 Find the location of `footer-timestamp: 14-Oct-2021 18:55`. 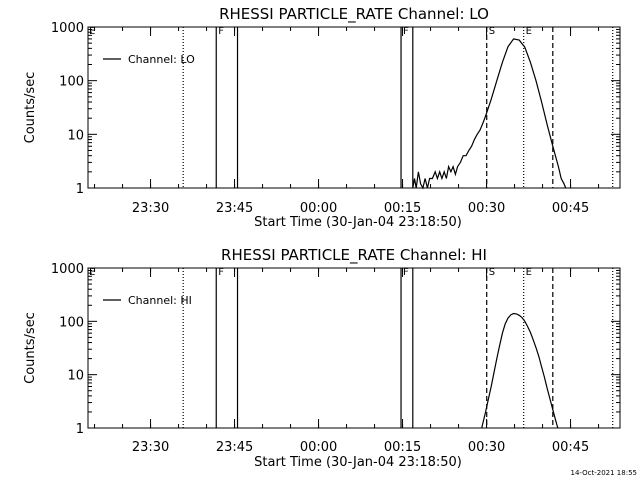

footer-timestamp: 14-Oct-2021 18:55 is located at coordinates (604, 473).